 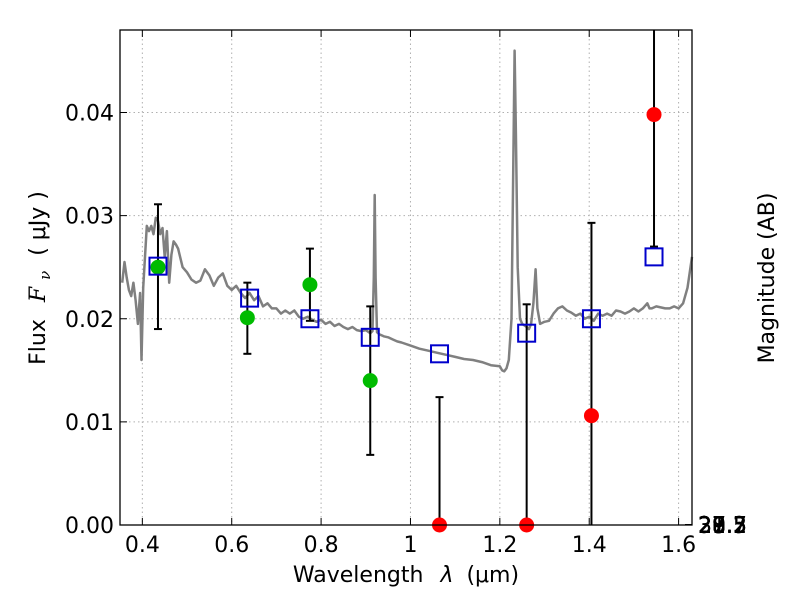 I want to click on y-axis-label-subscript: ν, so click(x=45, y=275).